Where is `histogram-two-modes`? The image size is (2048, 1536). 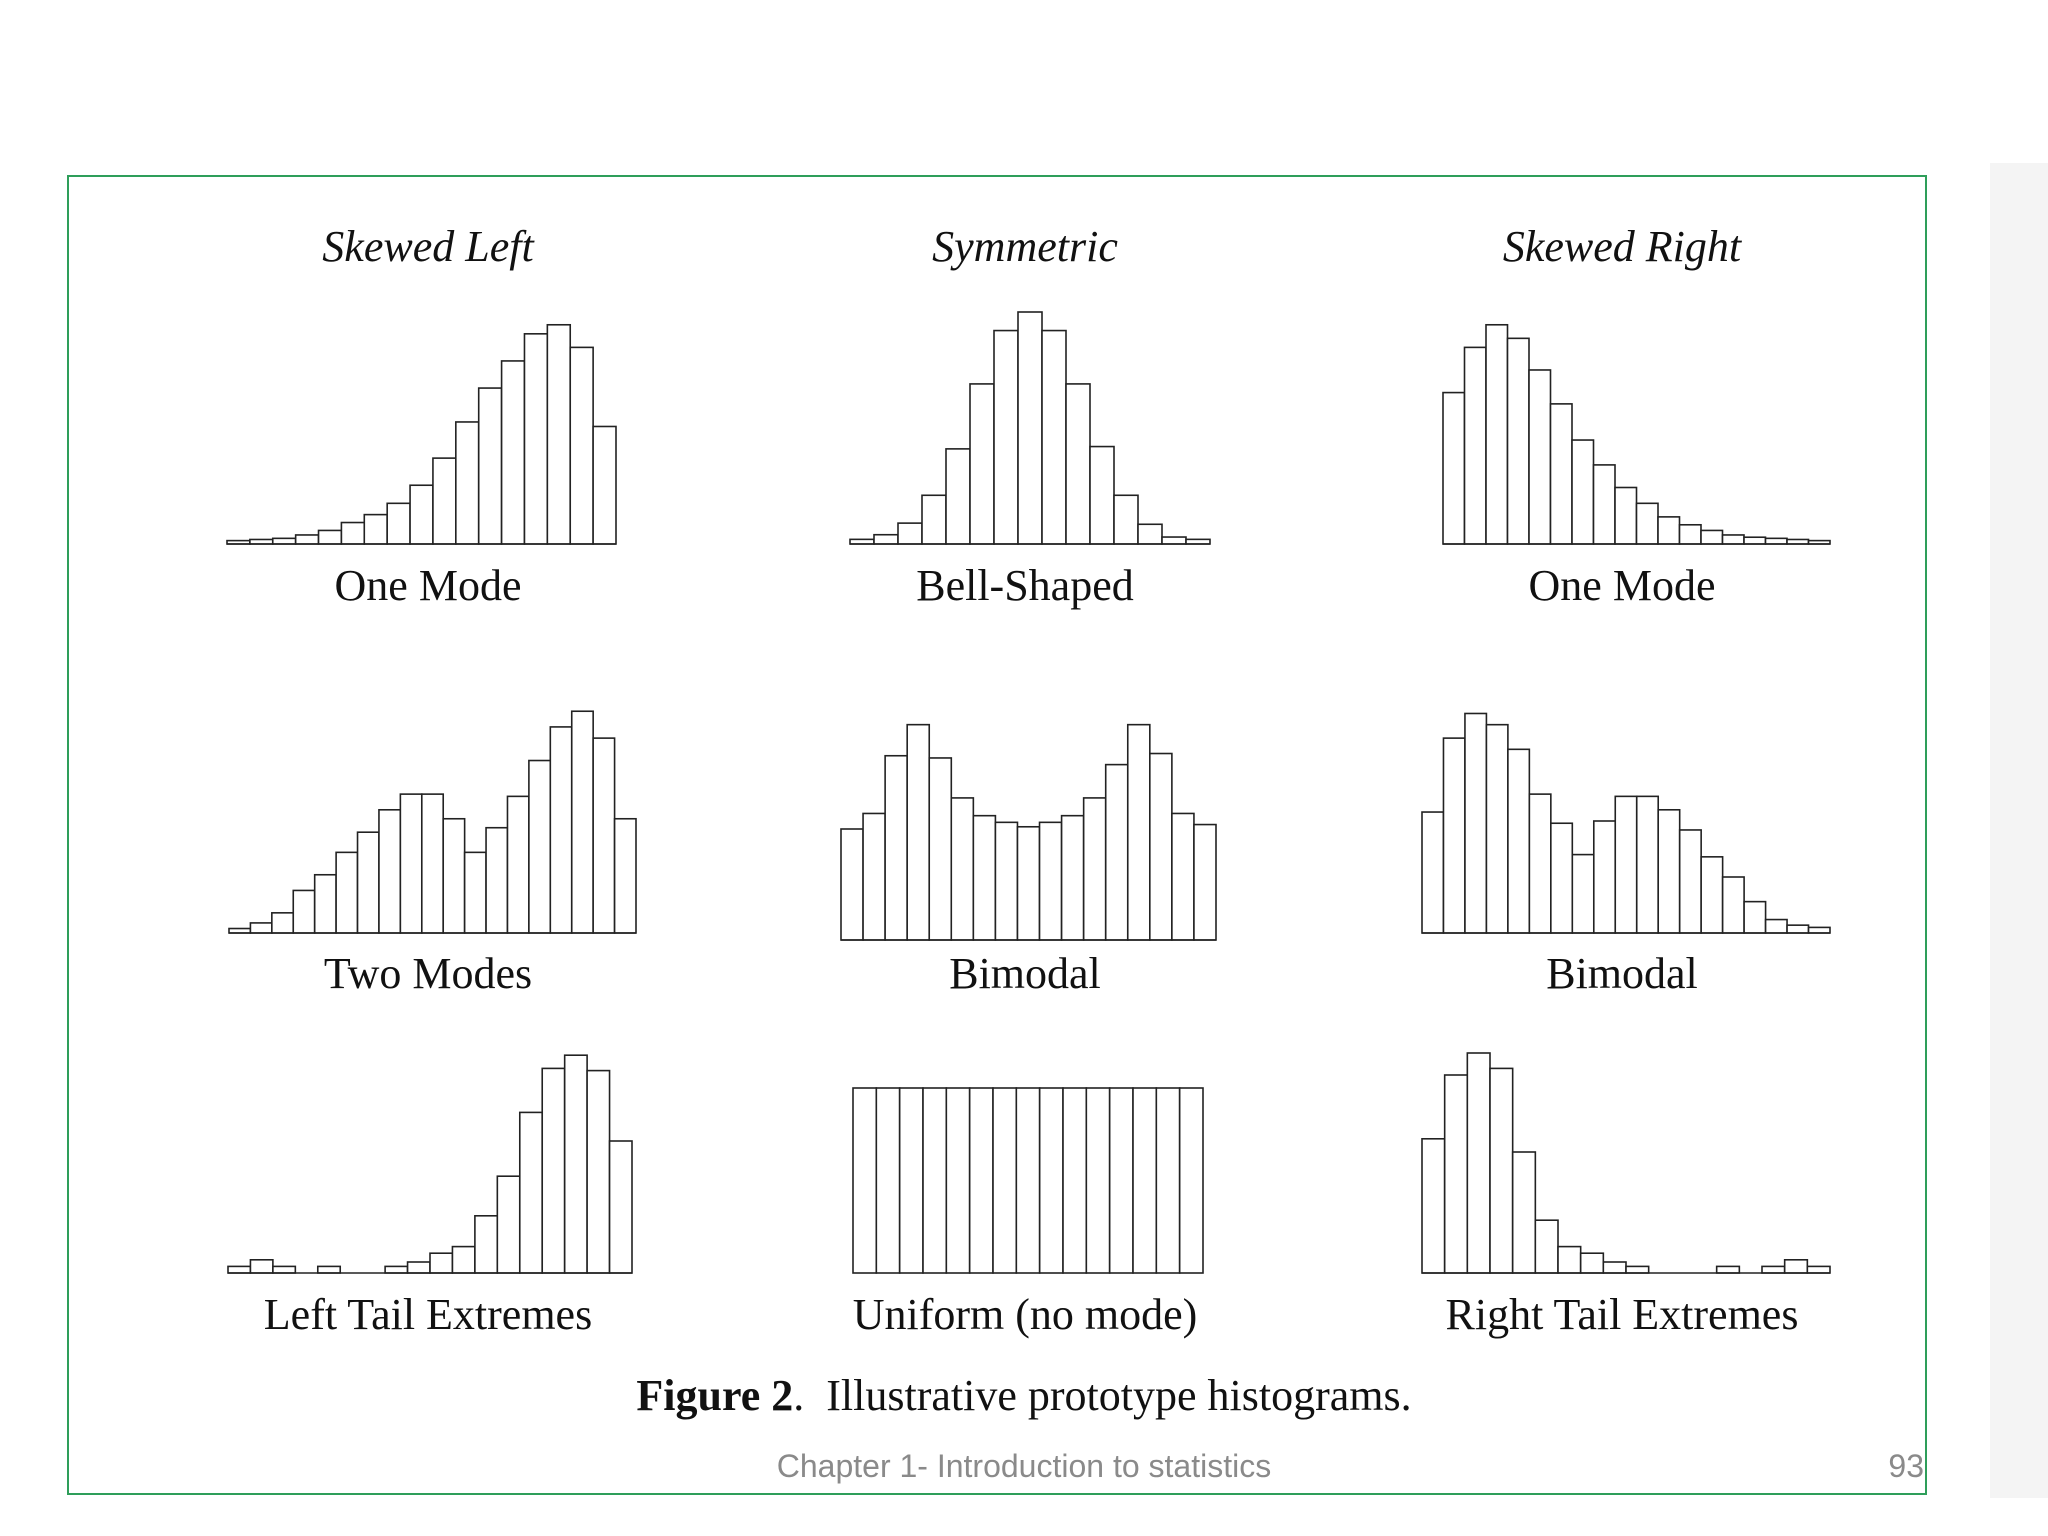 histogram-two-modes is located at coordinates (432, 822).